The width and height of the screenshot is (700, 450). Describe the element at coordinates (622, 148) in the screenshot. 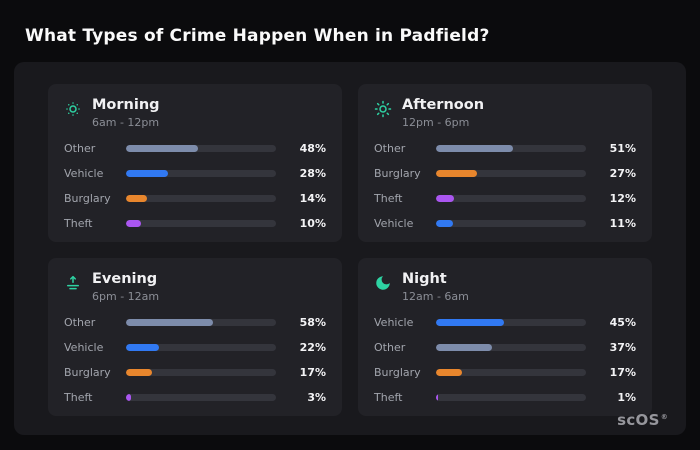

I see `crime-percent: 51%` at that location.